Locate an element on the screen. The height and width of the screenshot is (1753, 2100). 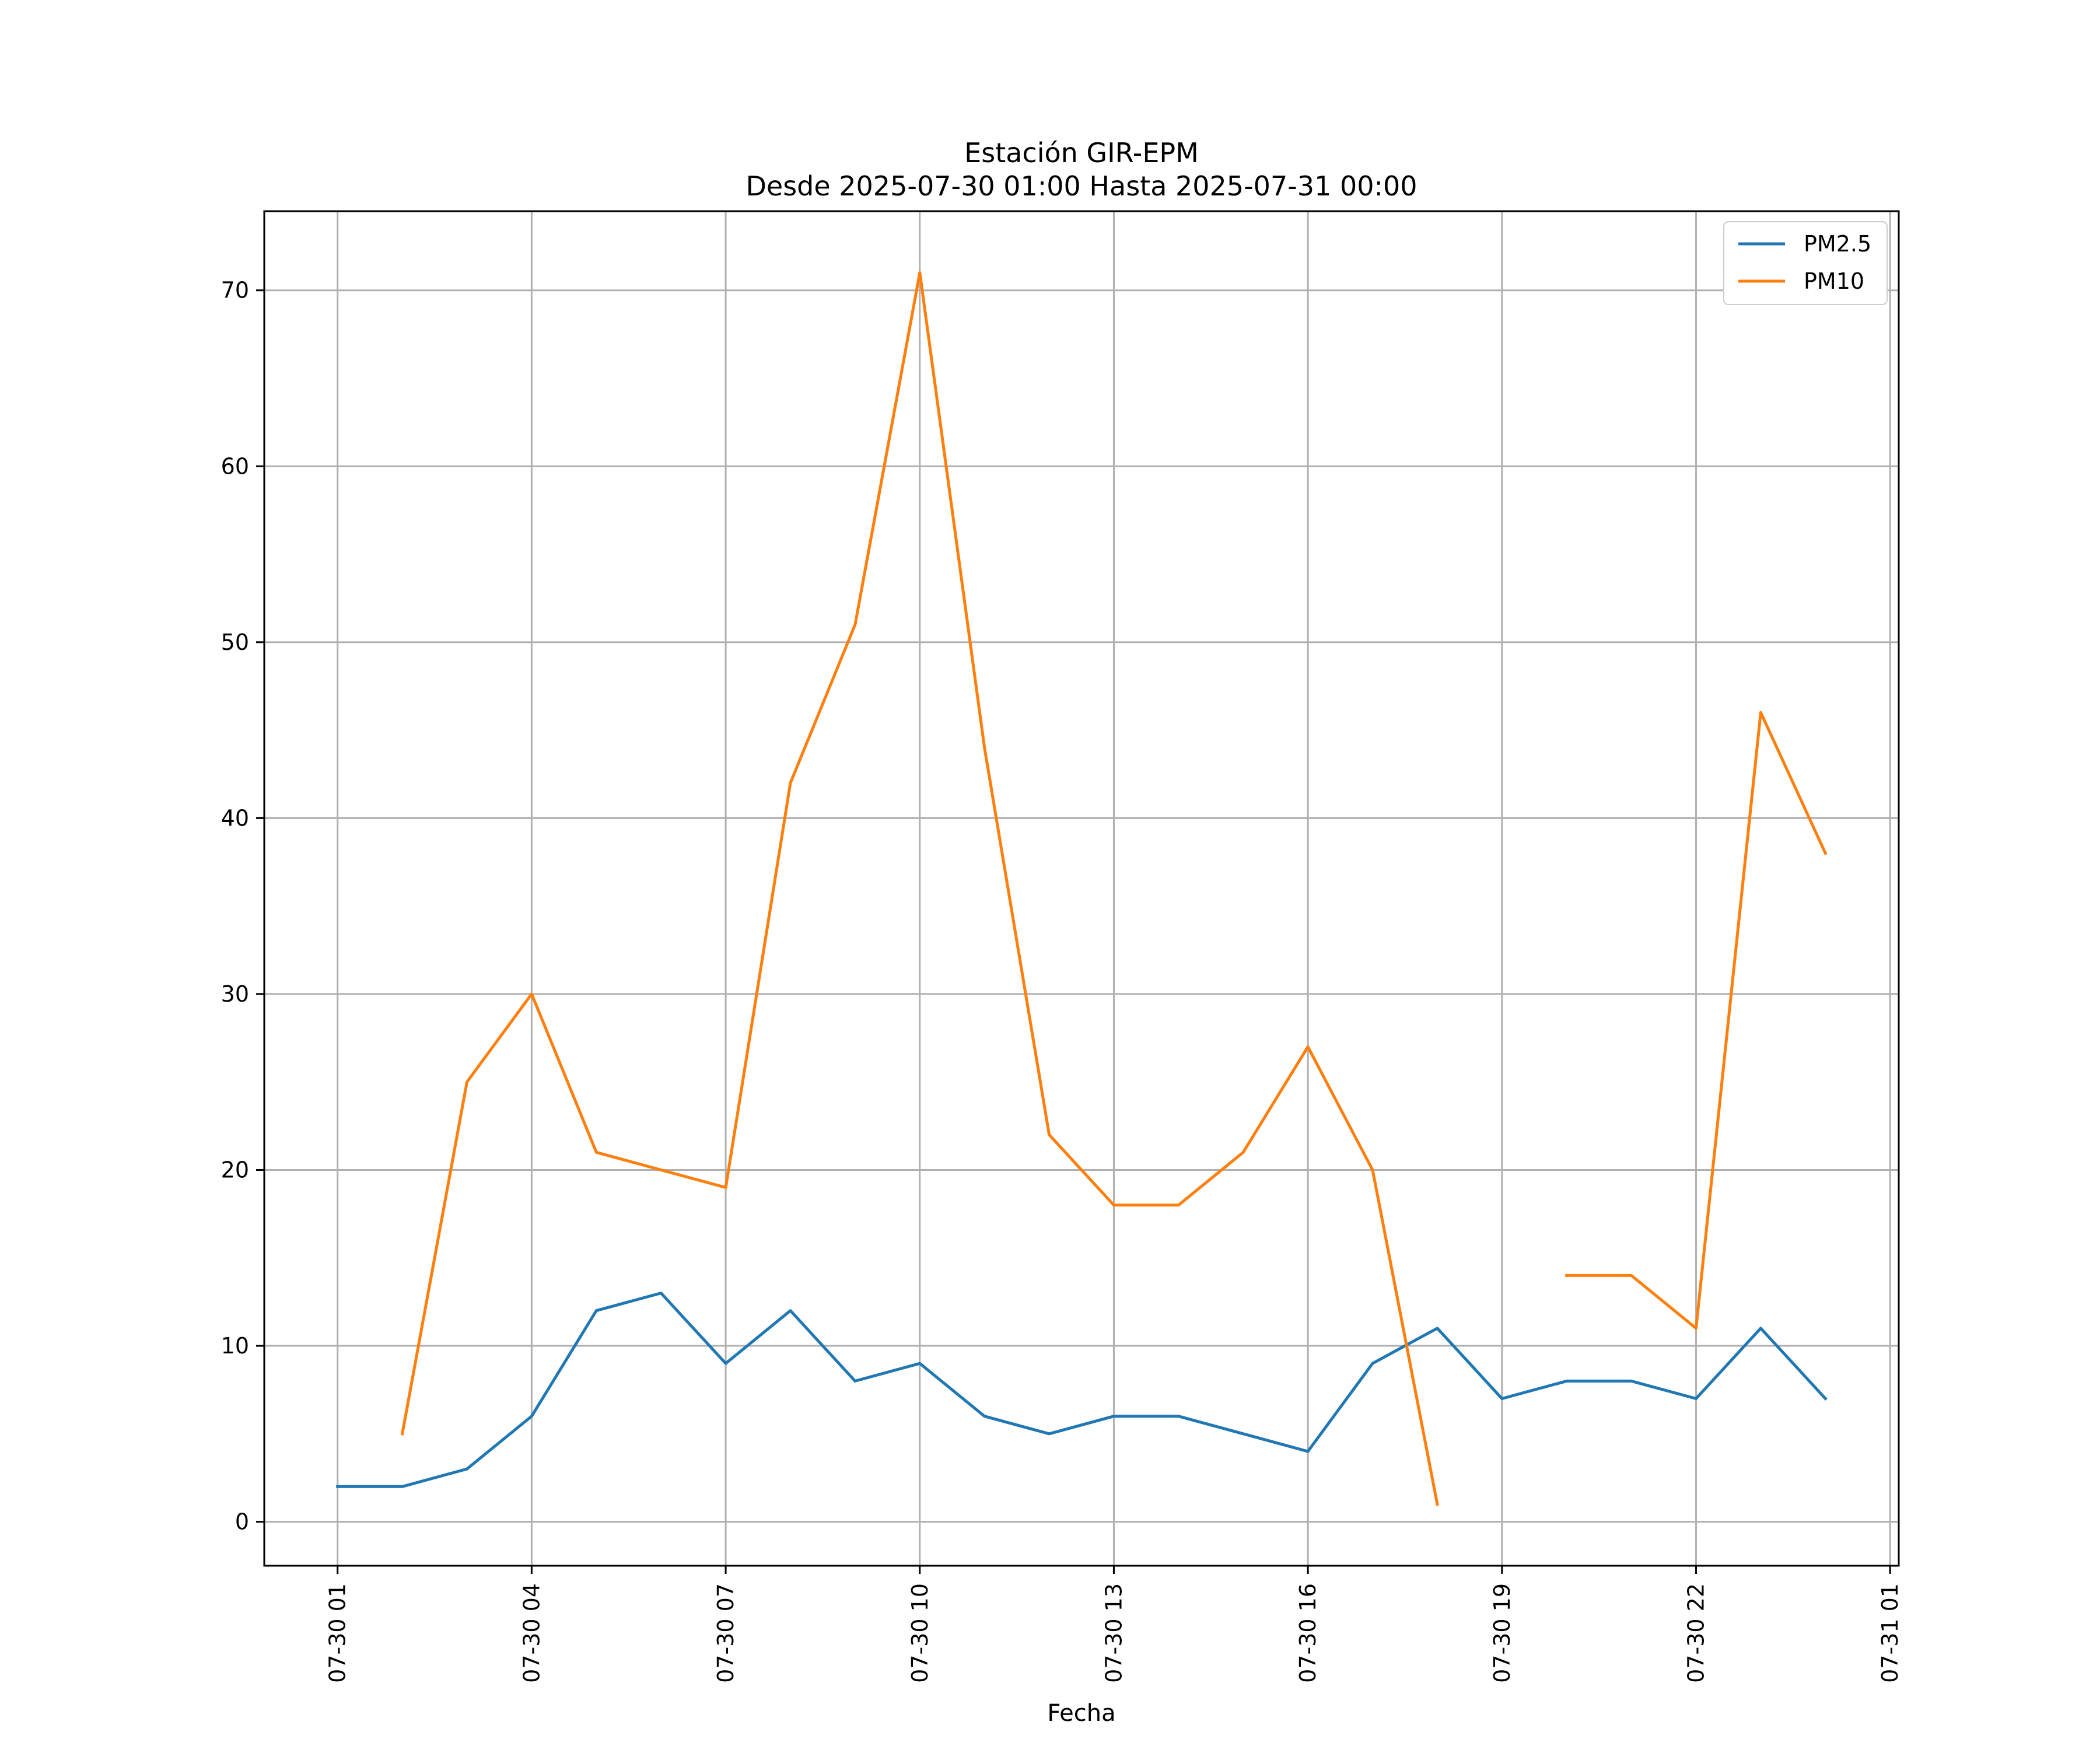
x-tick-label: 07-30 01 is located at coordinates (338, 1633).